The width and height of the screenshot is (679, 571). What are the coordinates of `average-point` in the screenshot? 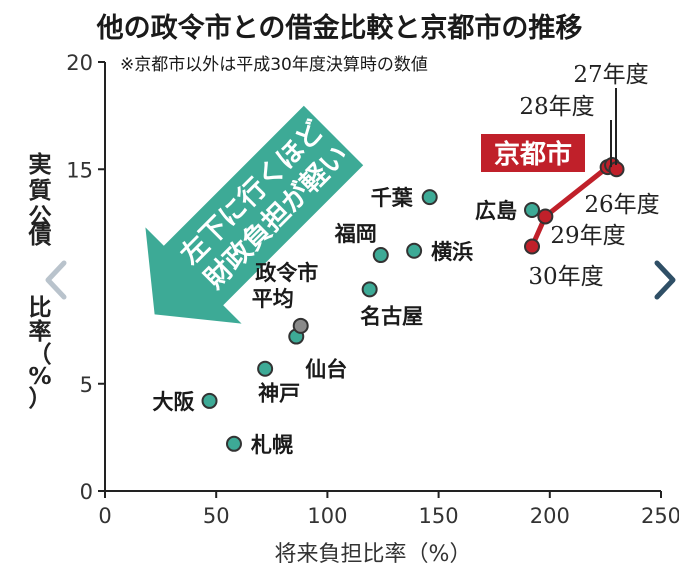 It's located at (300, 325).